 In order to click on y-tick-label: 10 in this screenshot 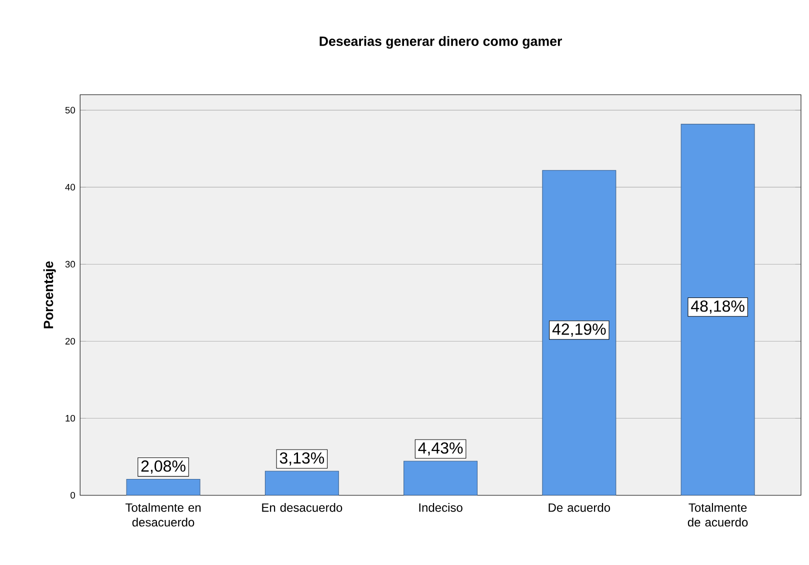, I will do `click(71, 418)`.